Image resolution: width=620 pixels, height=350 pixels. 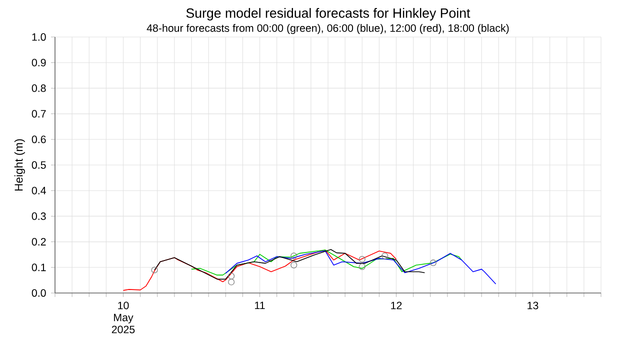 What do you see at coordinates (39, 190) in the screenshot?
I see `y-tick-label: 0.4` at bounding box center [39, 190].